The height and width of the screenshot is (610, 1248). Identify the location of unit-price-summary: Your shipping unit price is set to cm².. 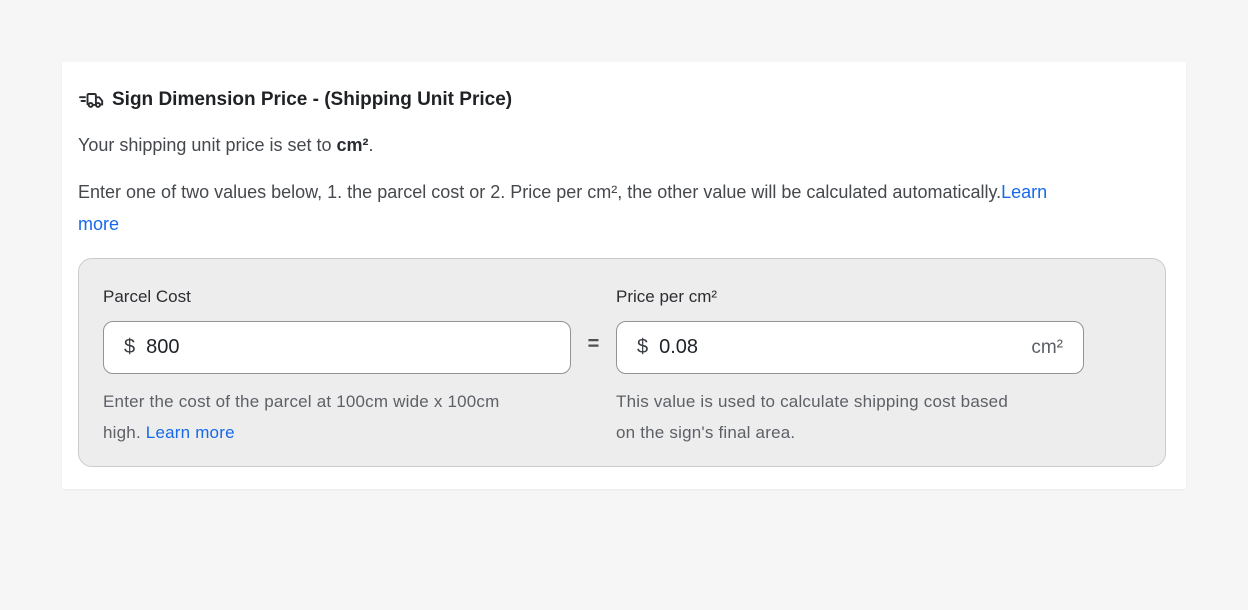
(622, 145).